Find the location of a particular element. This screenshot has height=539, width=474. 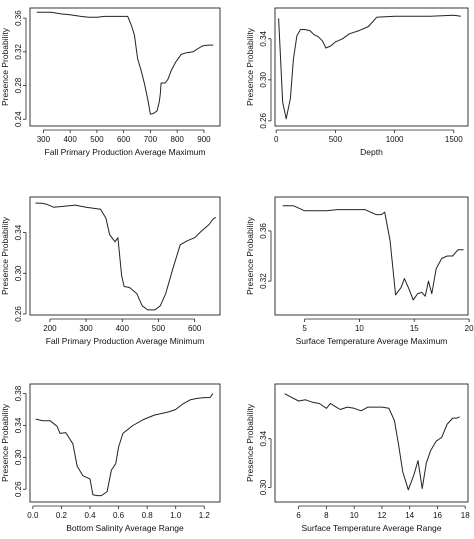

x-tick-label: 16 is located at coordinates (437, 515).